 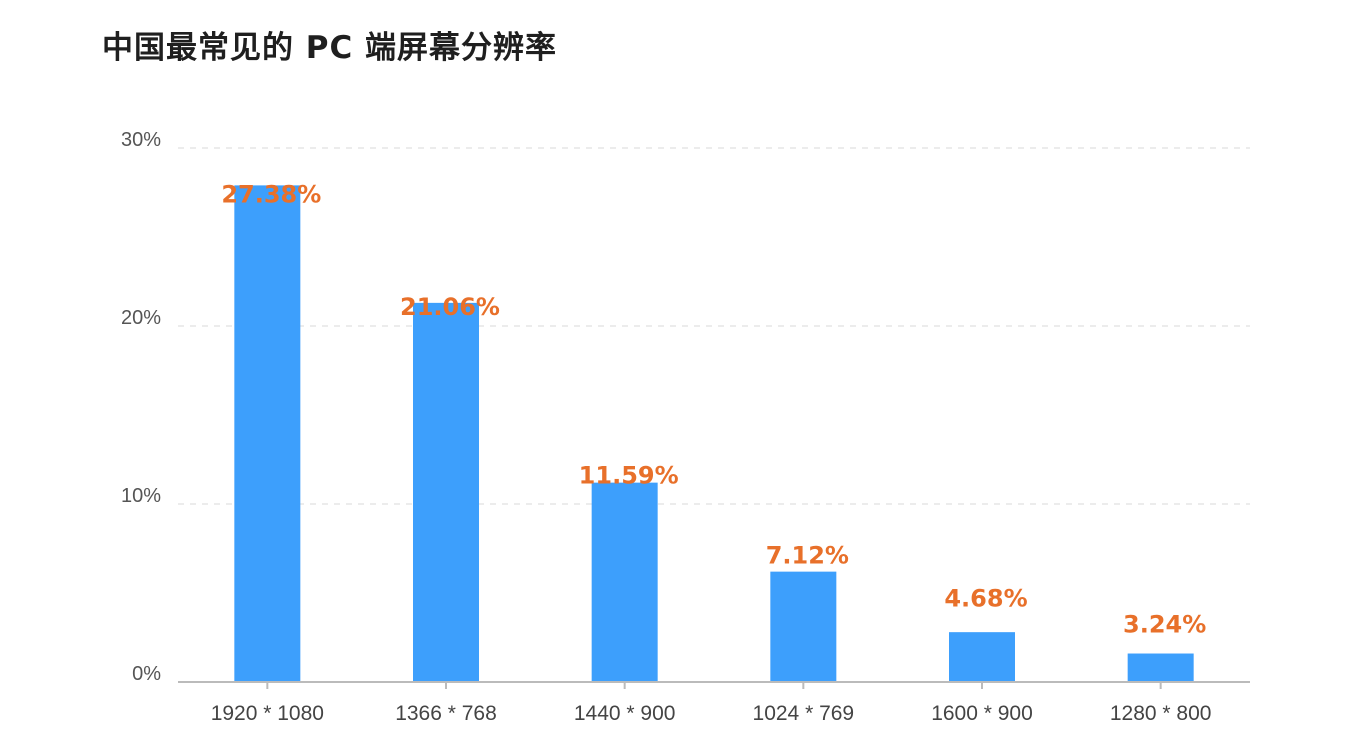 I want to click on data-label: 21.06%, so click(x=450, y=307).